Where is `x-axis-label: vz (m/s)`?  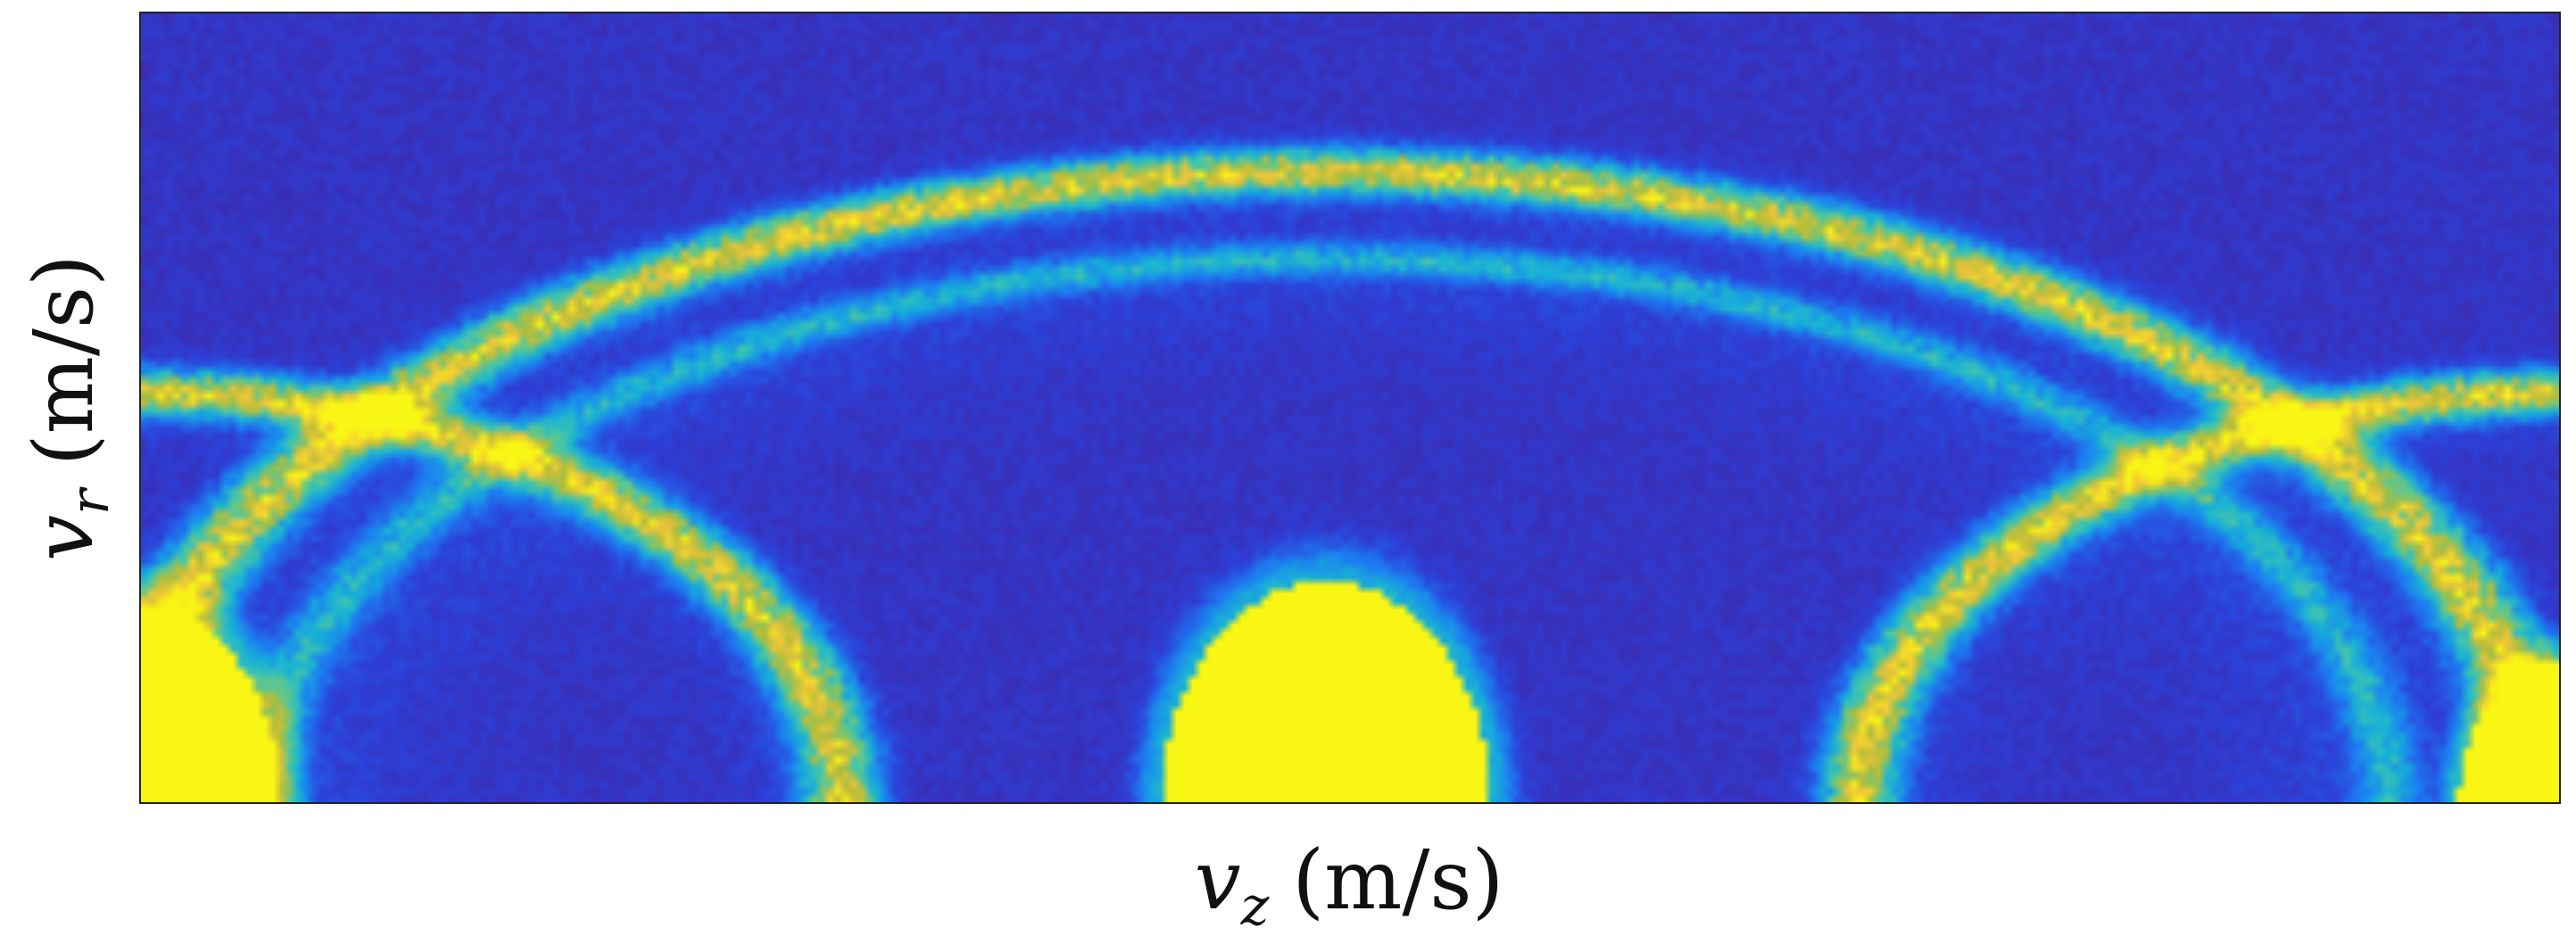
x-axis-label: vz (m/s) is located at coordinates (1349, 884).